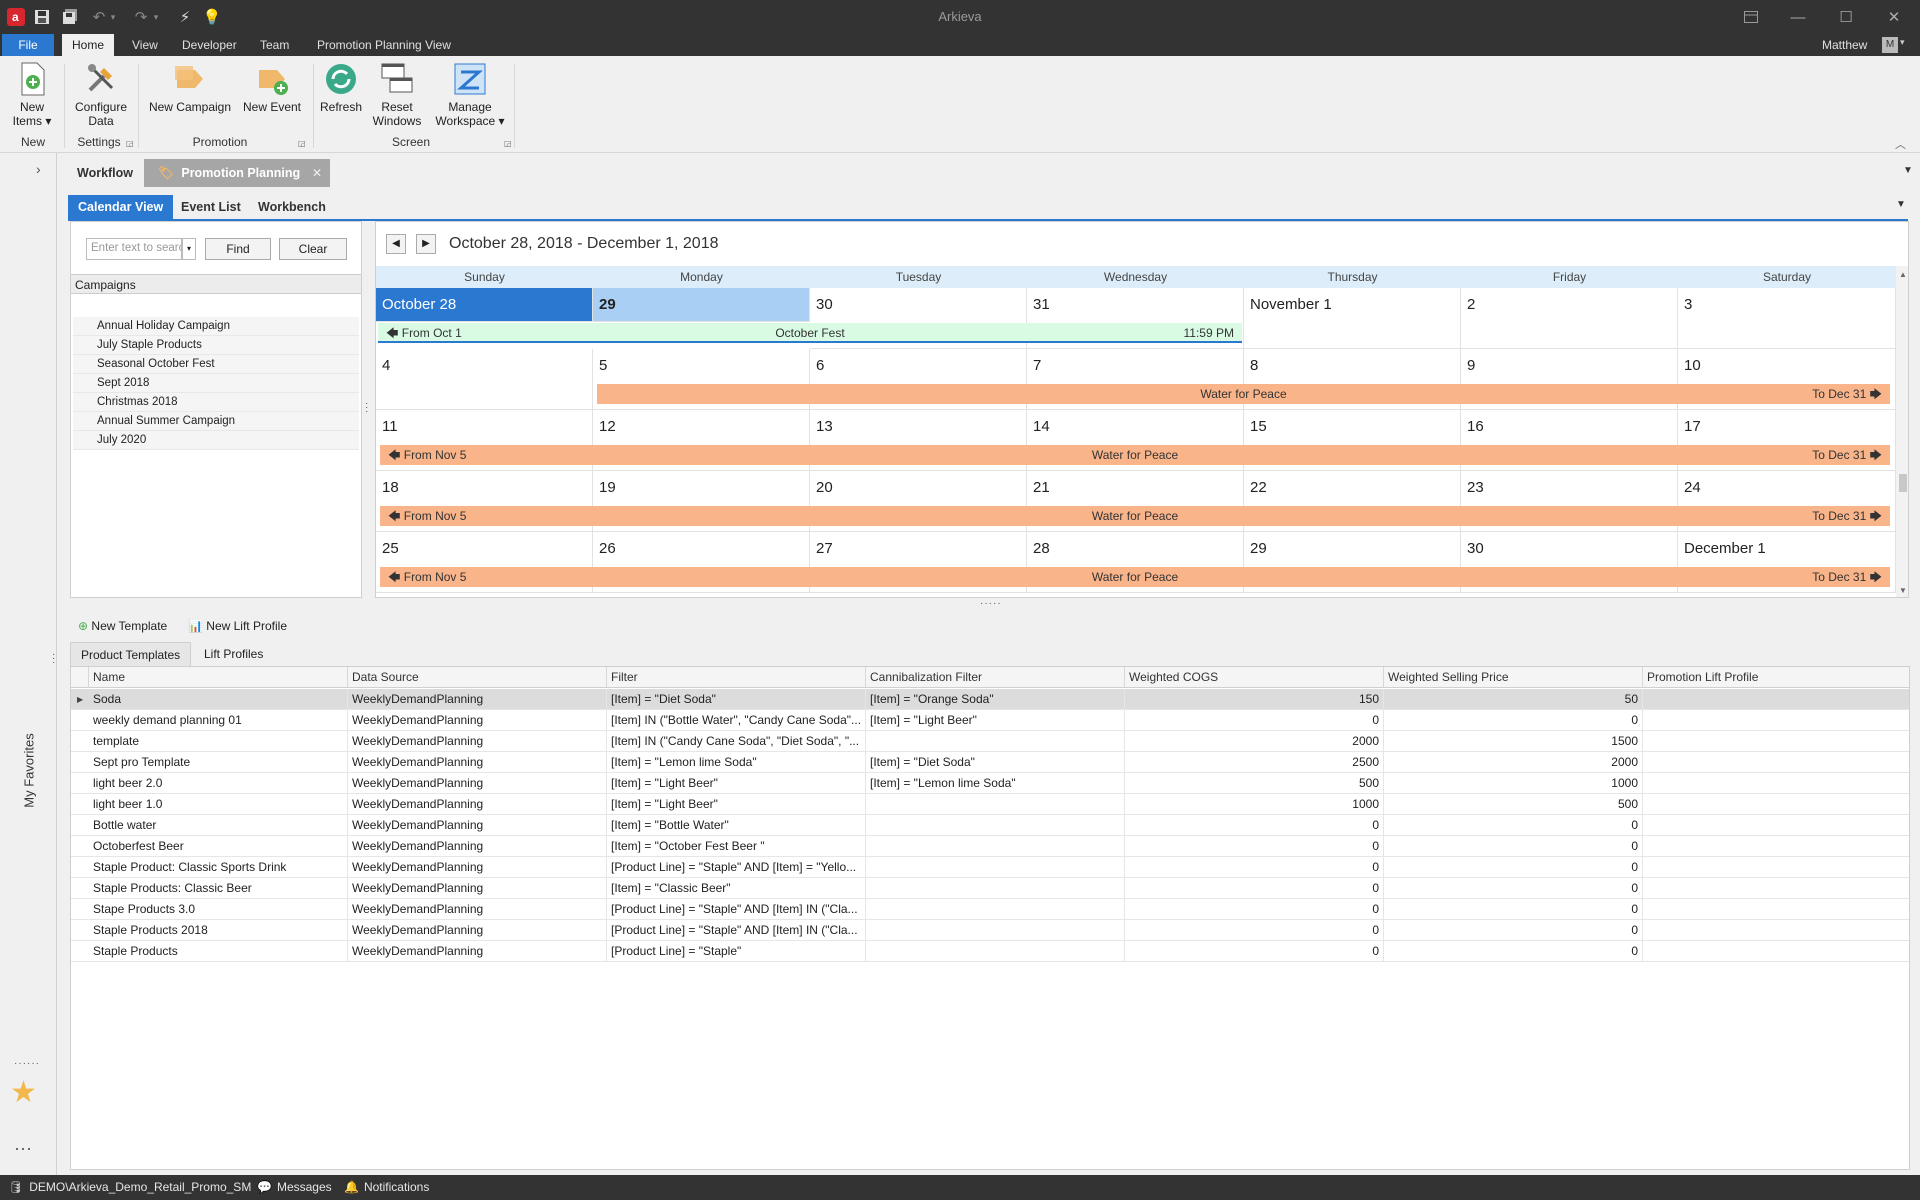  What do you see at coordinates (234, 654) in the screenshot?
I see `tab-lift-profiles: Lift Profiles` at bounding box center [234, 654].